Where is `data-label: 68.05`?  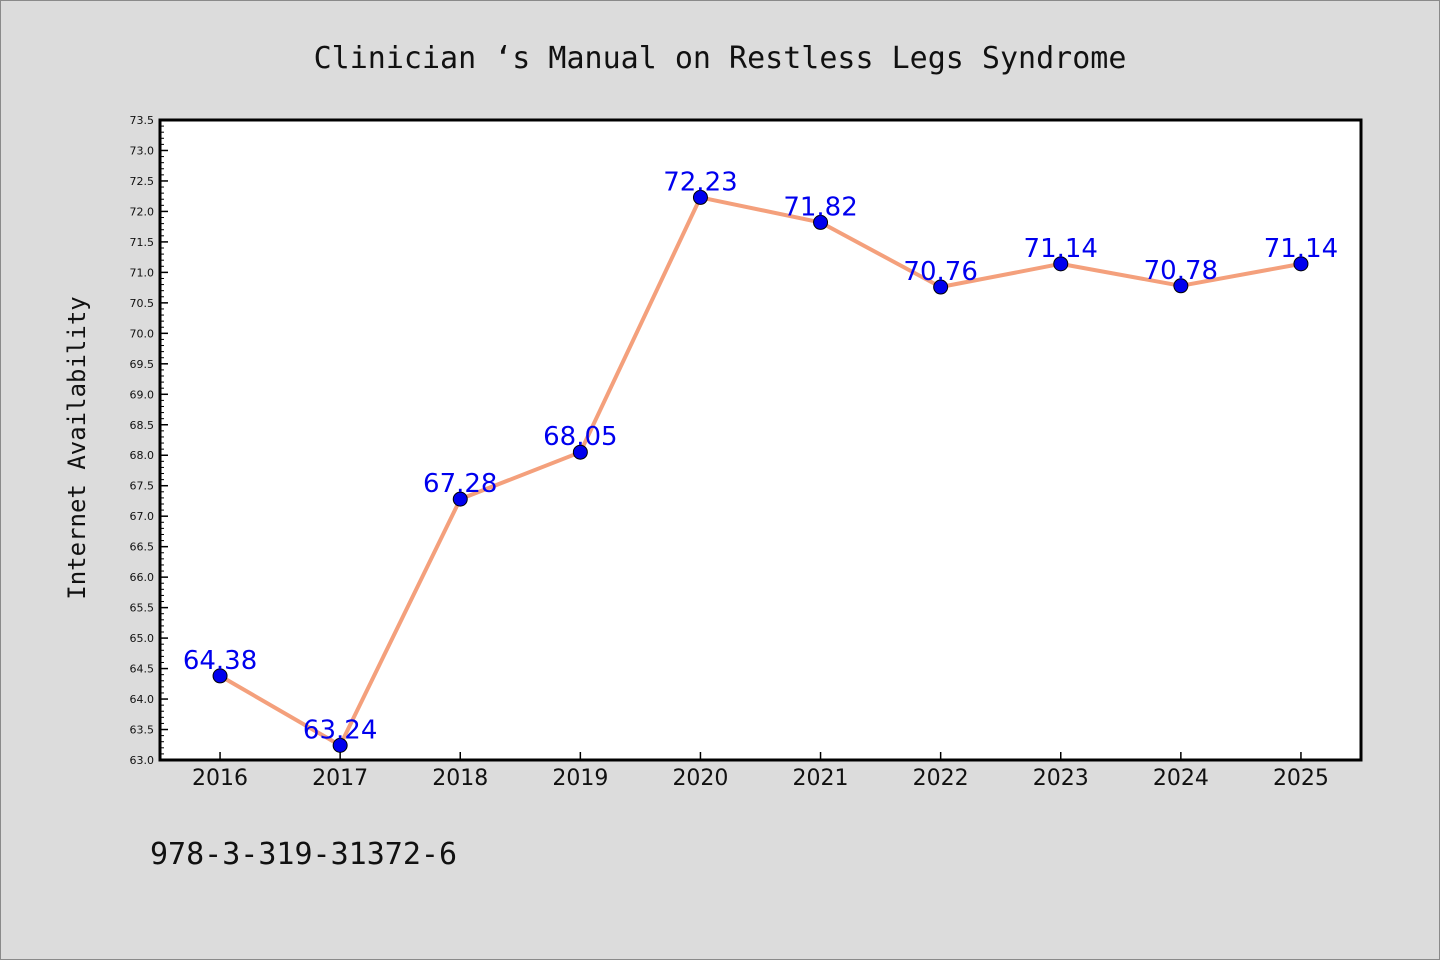 data-label: 68.05 is located at coordinates (580, 437).